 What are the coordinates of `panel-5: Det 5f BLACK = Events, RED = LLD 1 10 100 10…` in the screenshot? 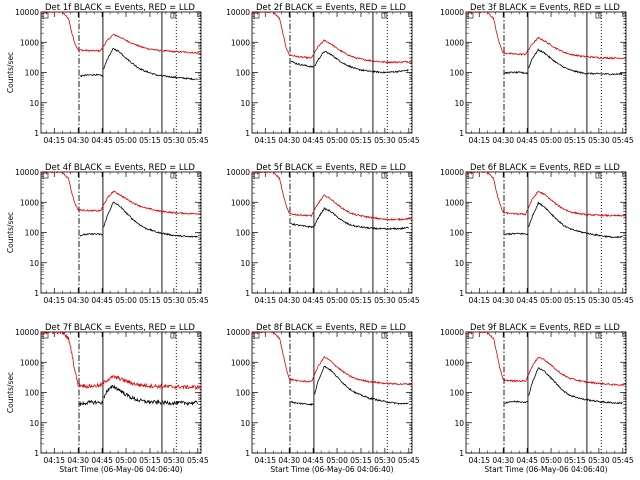 It's located at (323, 234).